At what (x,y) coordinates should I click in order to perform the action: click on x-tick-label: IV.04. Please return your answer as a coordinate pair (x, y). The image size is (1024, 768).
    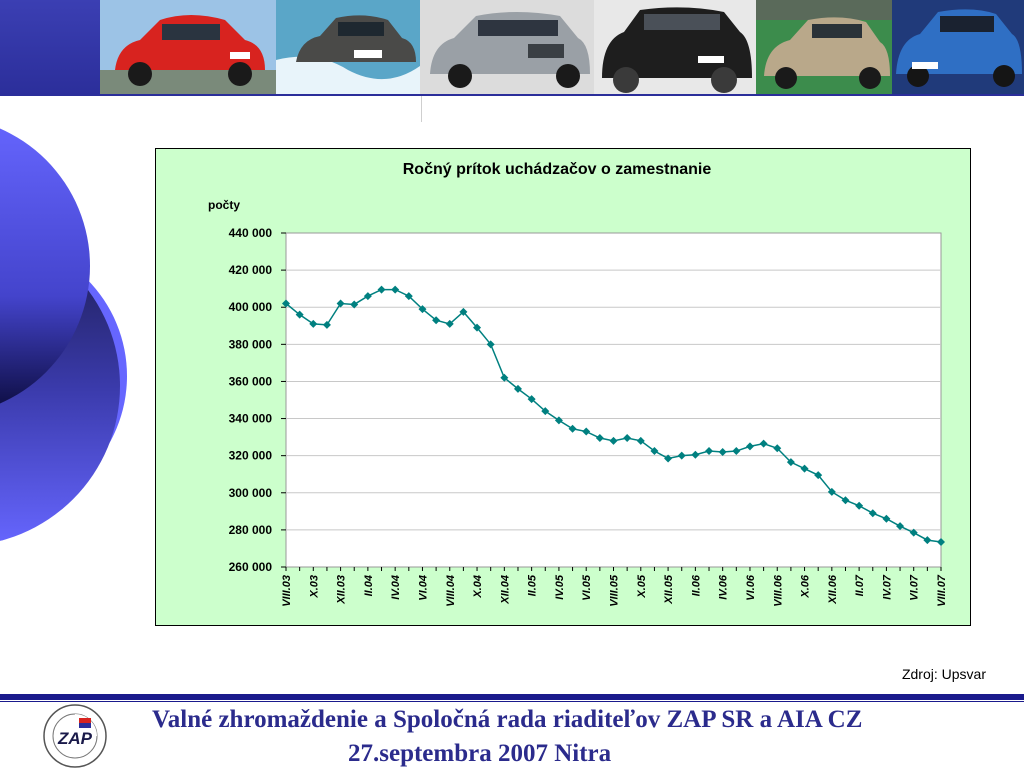
    Looking at the image, I should click on (396, 587).